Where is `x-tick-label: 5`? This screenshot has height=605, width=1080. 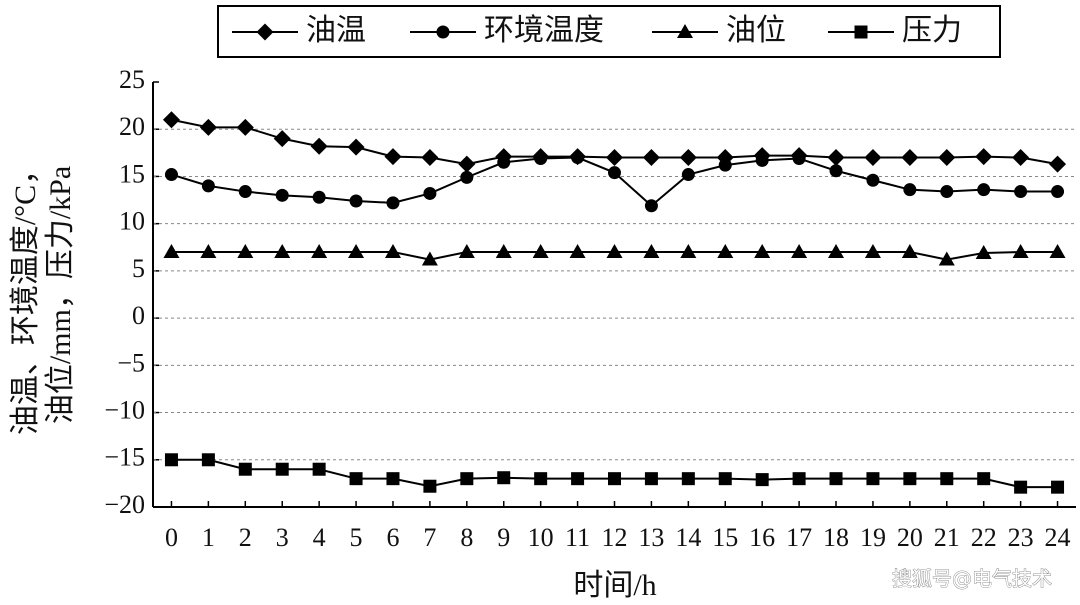
x-tick-label: 5 is located at coordinates (356, 537).